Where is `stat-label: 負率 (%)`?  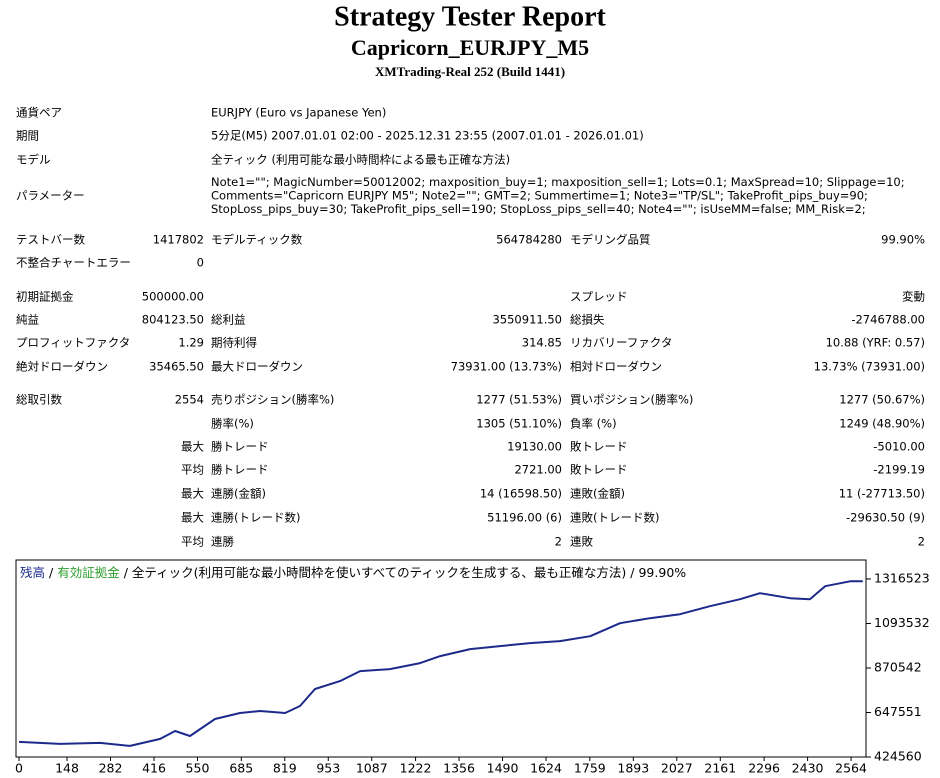 stat-label: 負率 (%) is located at coordinates (593, 424).